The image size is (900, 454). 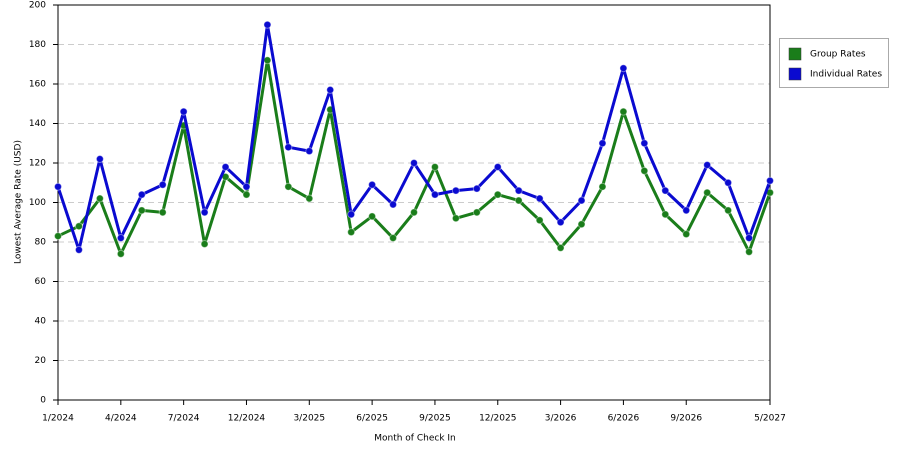 What do you see at coordinates (372, 419) in the screenshot?
I see `x-tick-label: 6/2025` at bounding box center [372, 419].